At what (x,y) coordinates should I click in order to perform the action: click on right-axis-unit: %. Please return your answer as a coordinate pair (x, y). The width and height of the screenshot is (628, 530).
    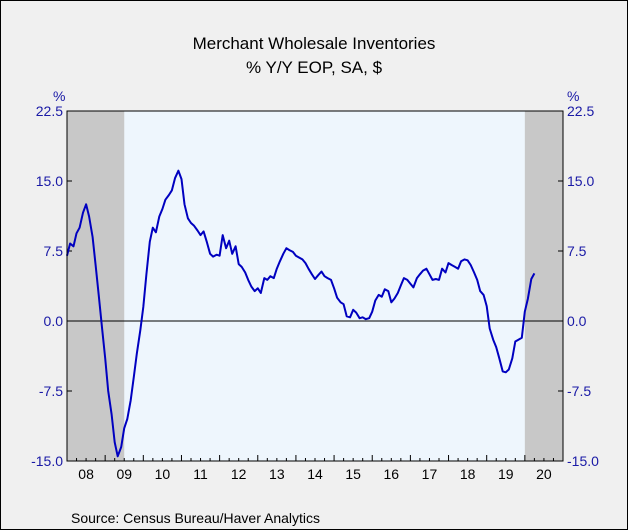
    Looking at the image, I should click on (573, 96).